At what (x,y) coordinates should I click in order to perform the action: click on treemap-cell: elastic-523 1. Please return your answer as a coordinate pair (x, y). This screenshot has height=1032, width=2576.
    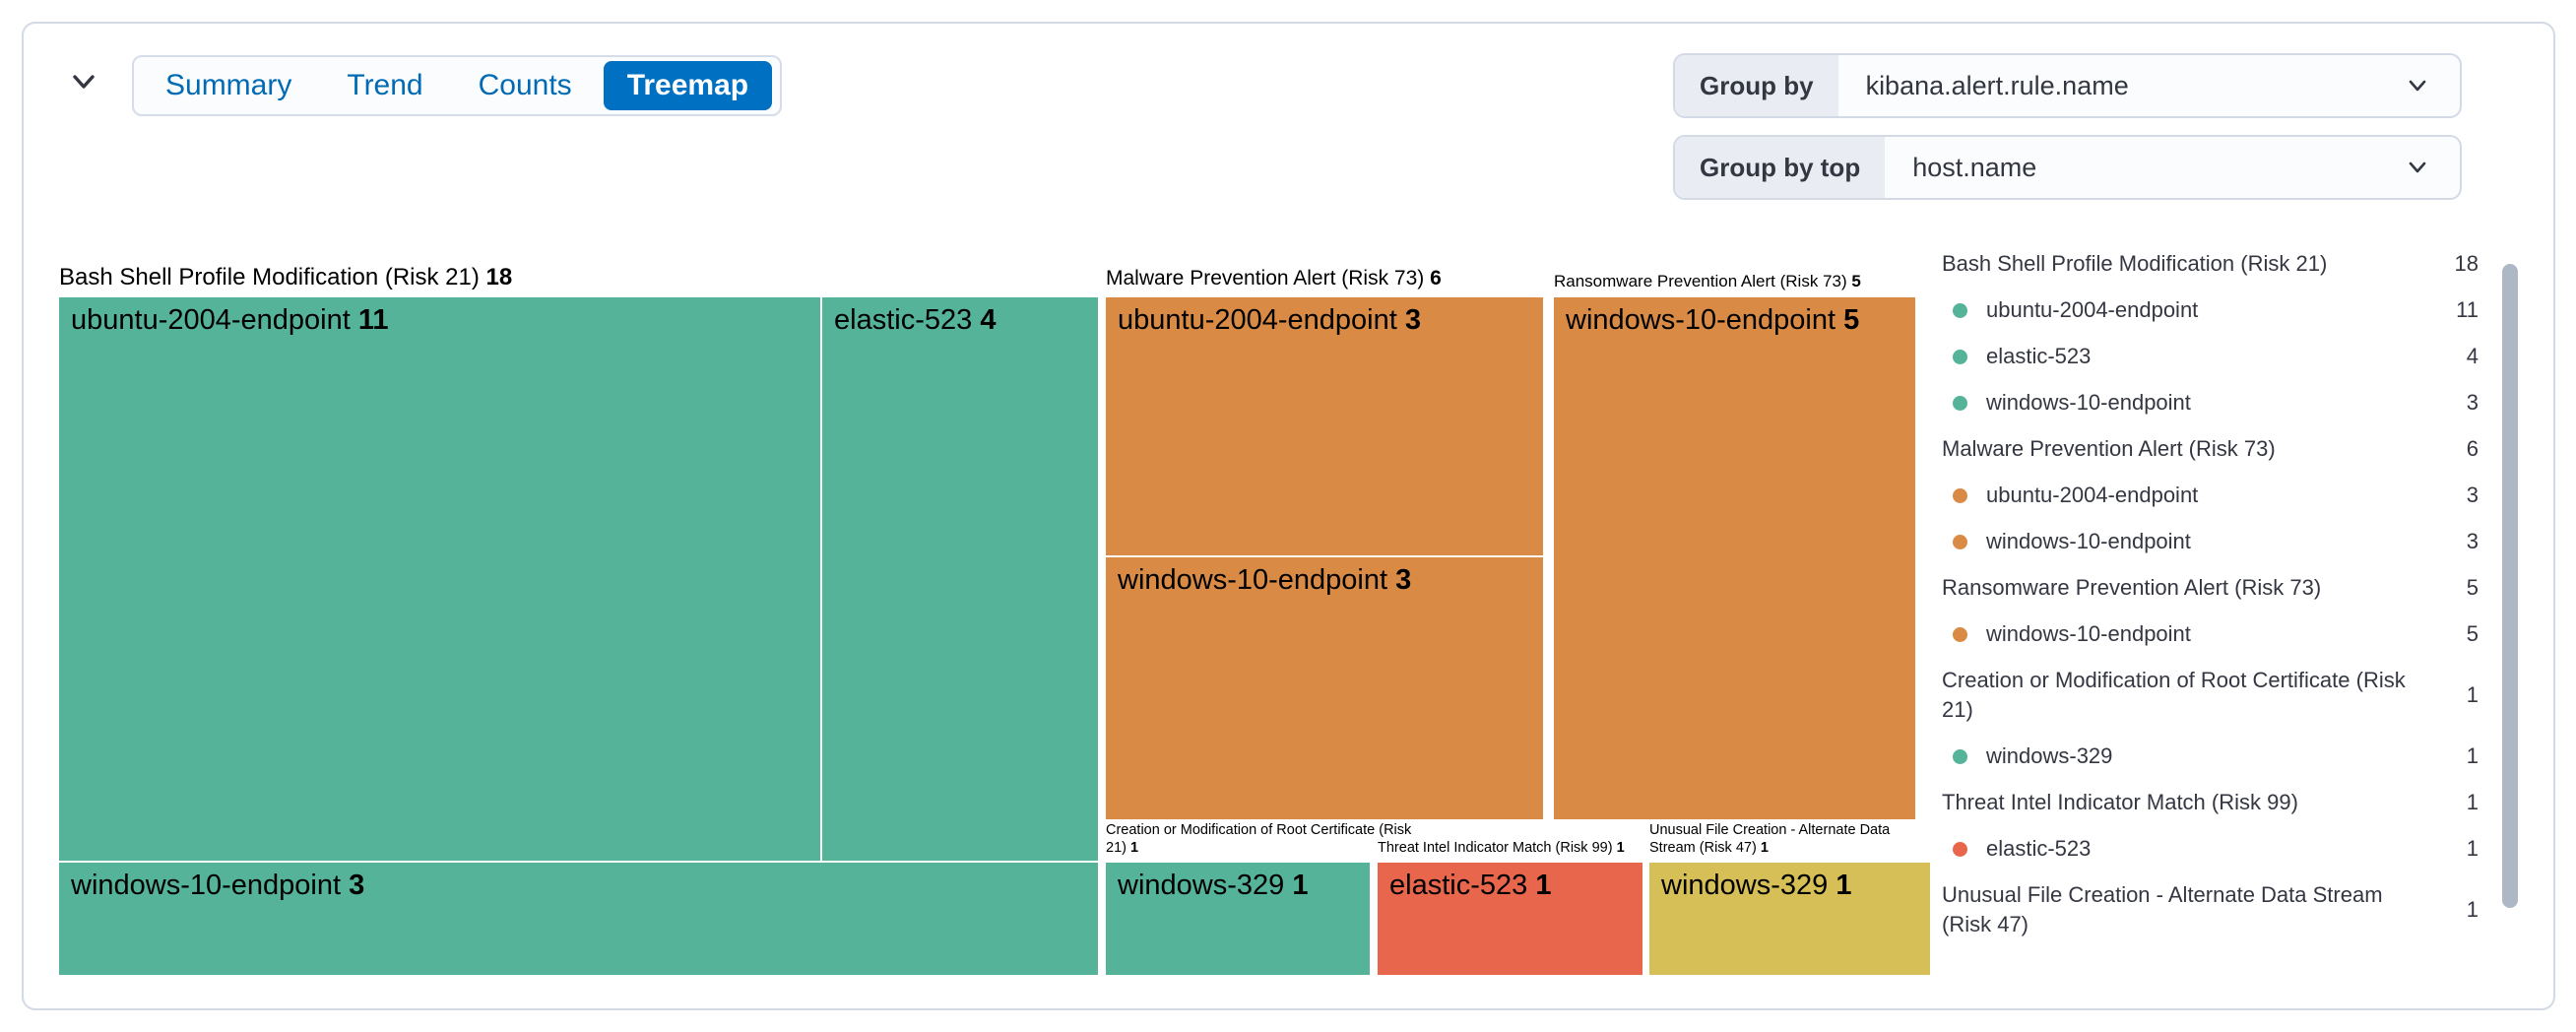
    Looking at the image, I should click on (1510, 919).